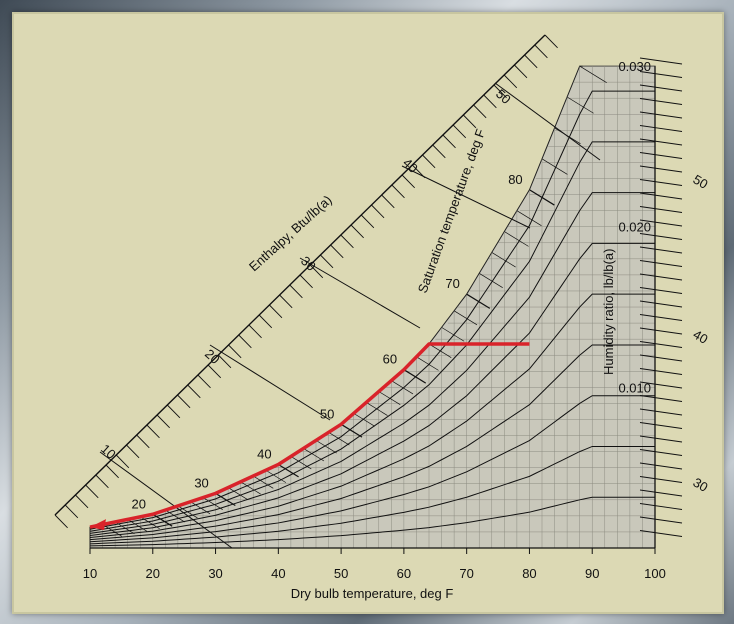 This screenshot has height=624, width=734. Describe the element at coordinates (515, 179) in the screenshot. I see `saturation-tick-label: 80` at that location.